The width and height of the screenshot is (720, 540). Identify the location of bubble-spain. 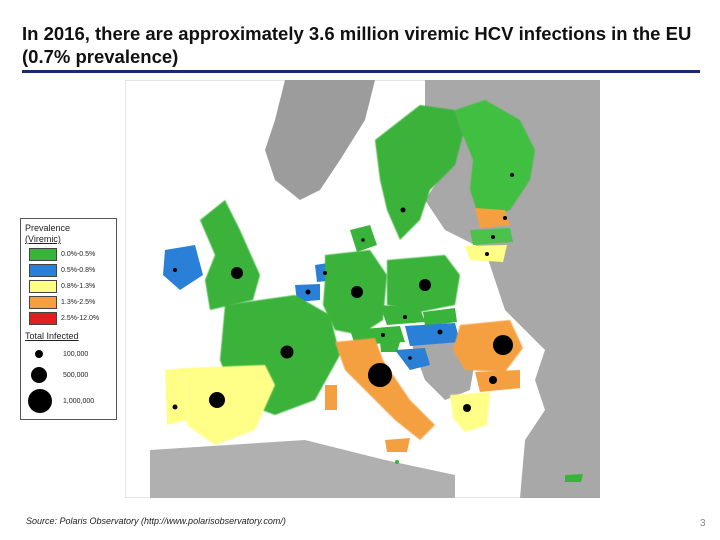
(217, 400).